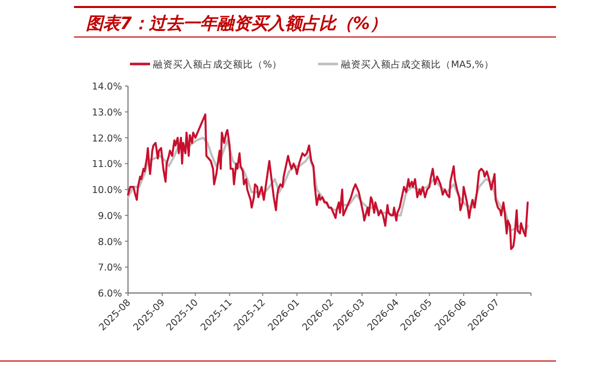 The image size is (608, 389). What do you see at coordinates (107, 164) in the screenshot?
I see `y-tick-label: 11.0%` at bounding box center [107, 164].